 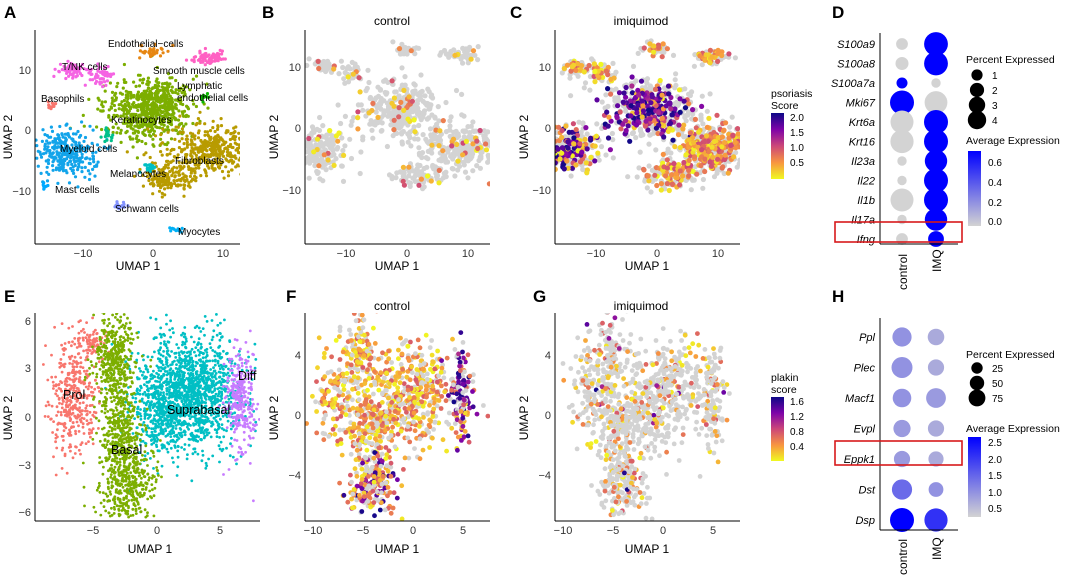 What do you see at coordinates (291, 191) in the screenshot?
I see `panel-b-ytick: −10` at bounding box center [291, 191].